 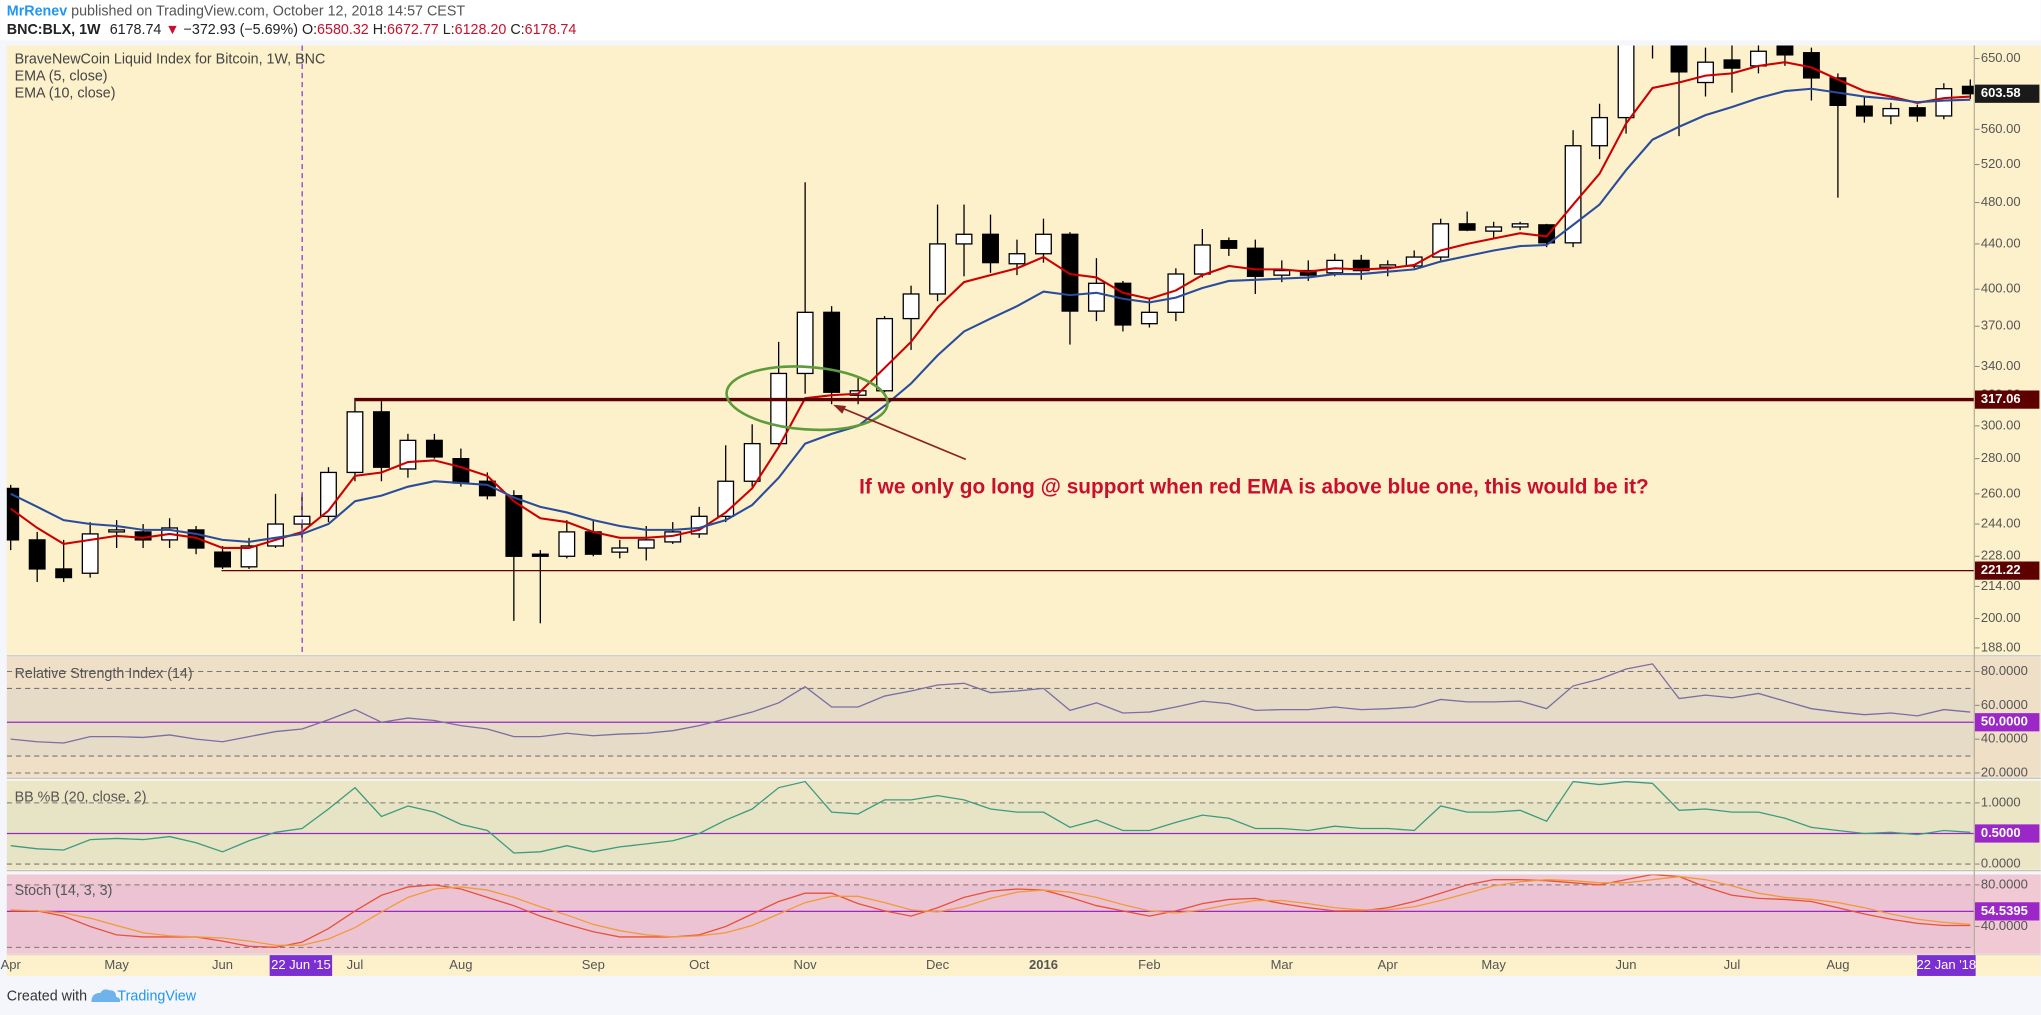 I want to click on footer-created: Created with, so click(x=47, y=997).